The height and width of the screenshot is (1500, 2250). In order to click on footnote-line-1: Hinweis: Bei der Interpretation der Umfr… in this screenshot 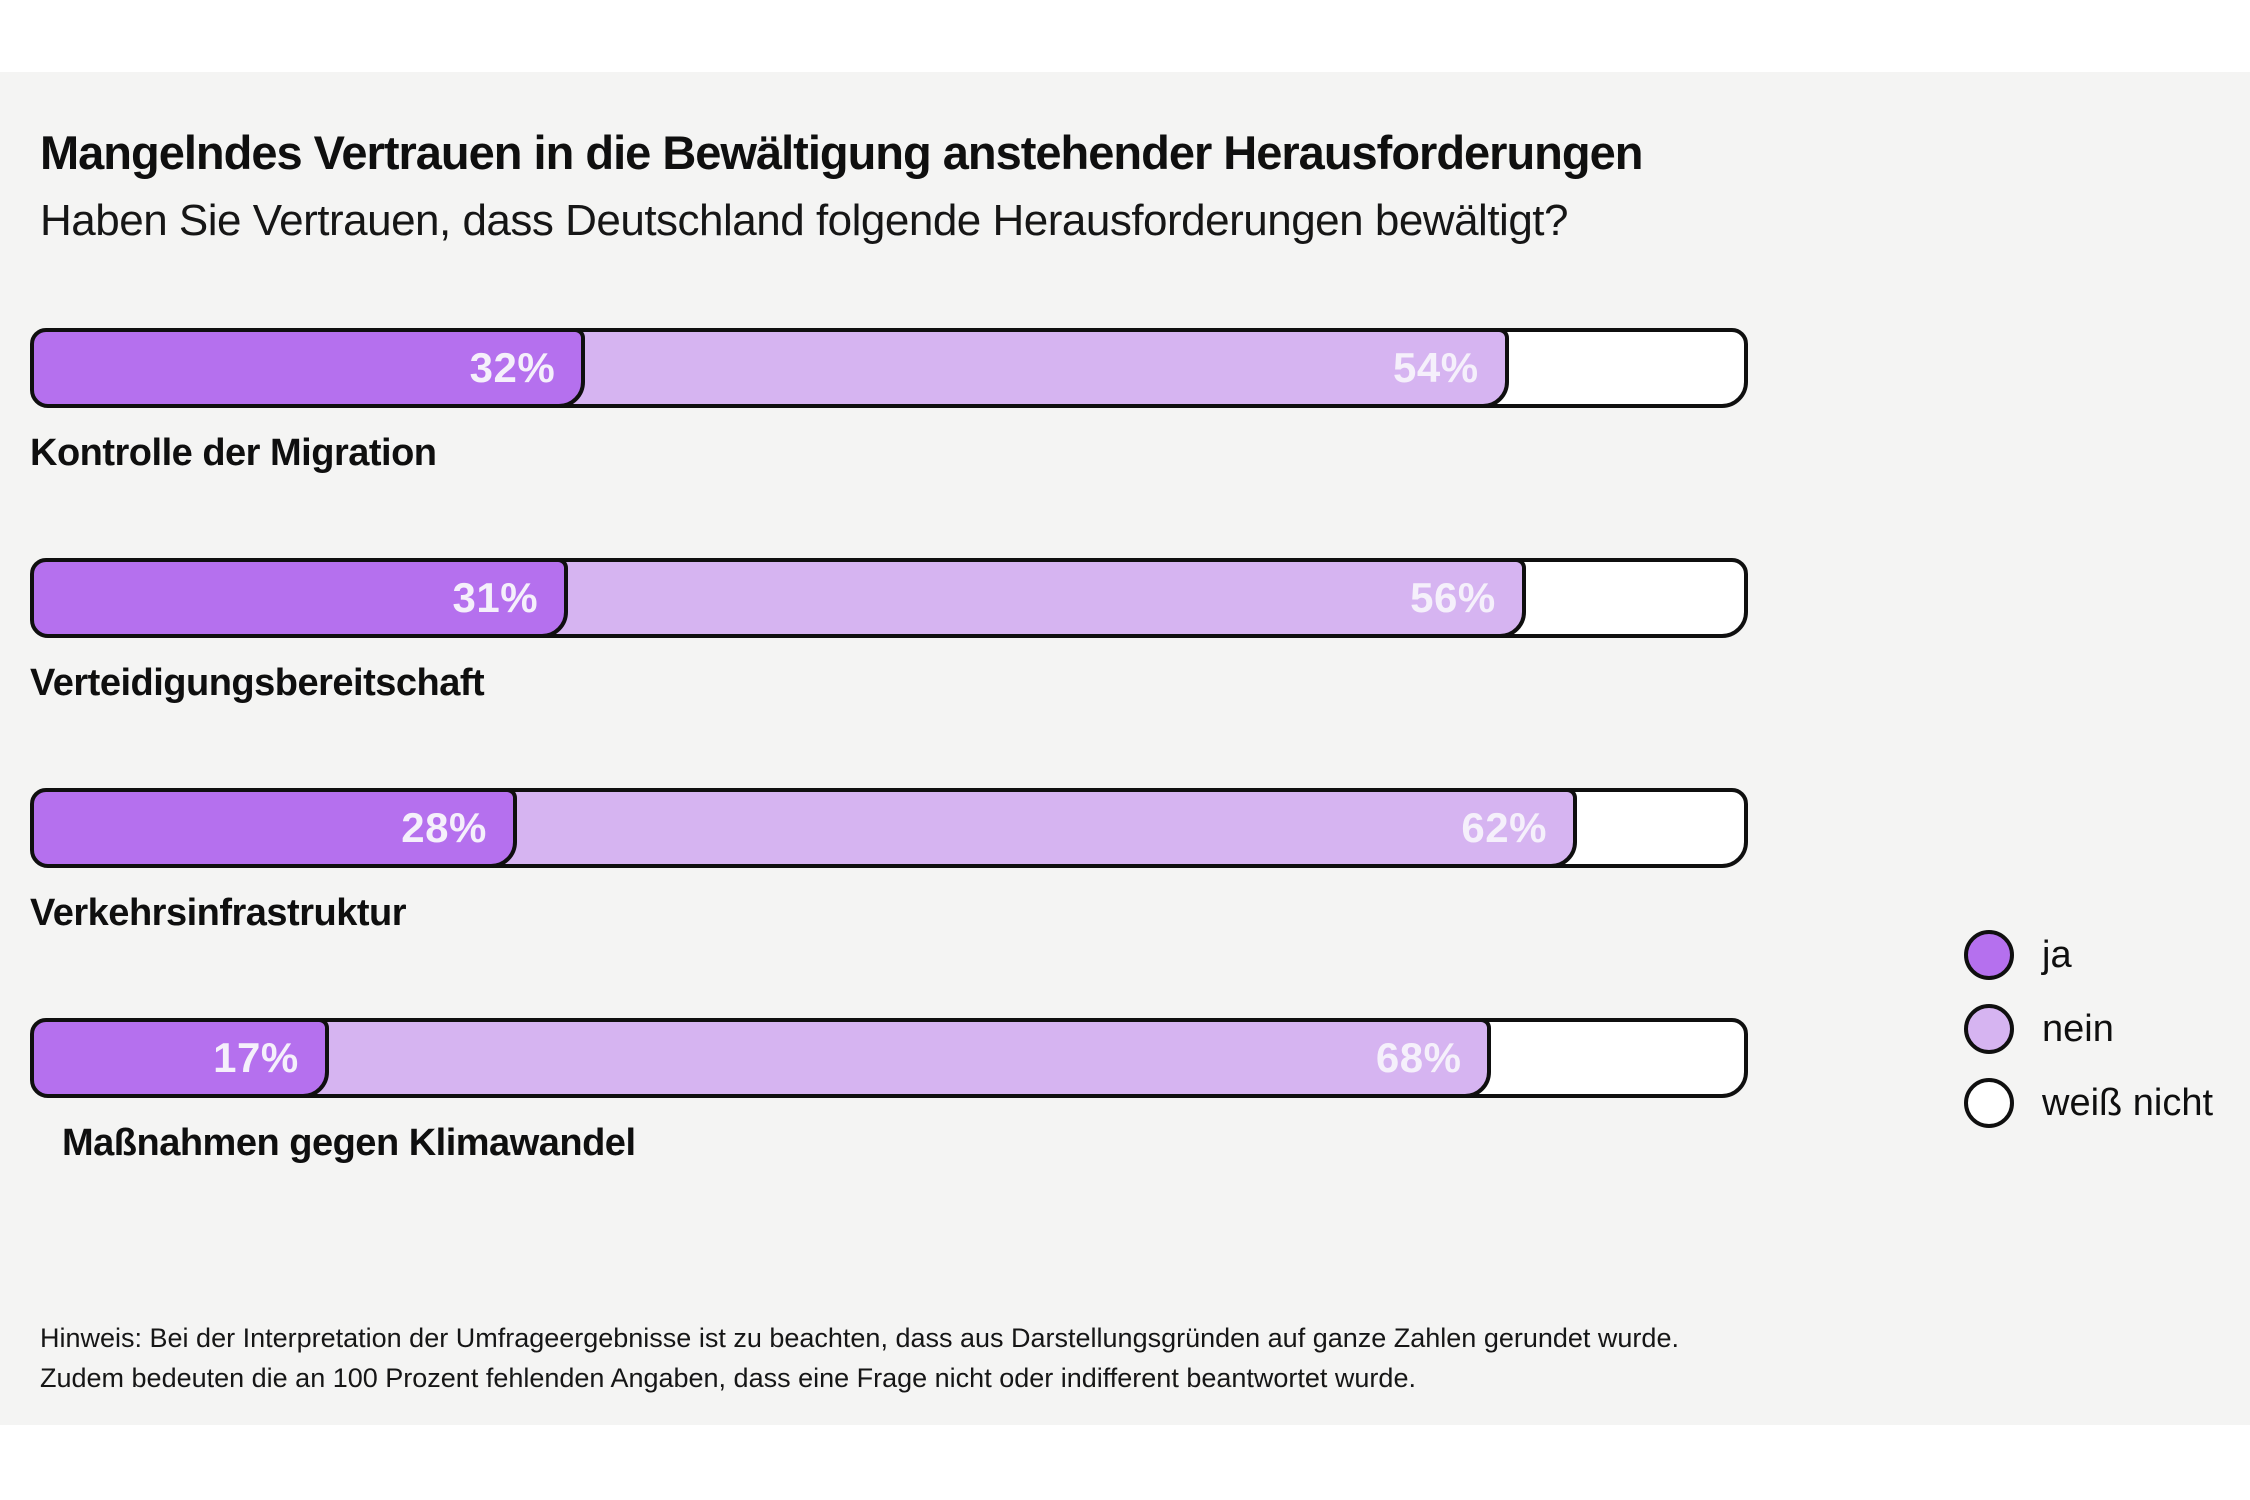, I will do `click(859, 1338)`.